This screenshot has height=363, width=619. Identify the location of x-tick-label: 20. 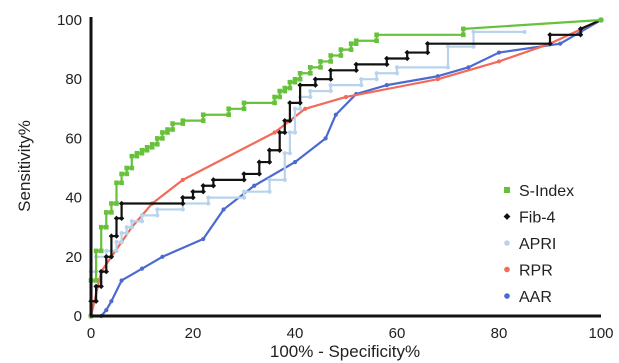
(193, 333).